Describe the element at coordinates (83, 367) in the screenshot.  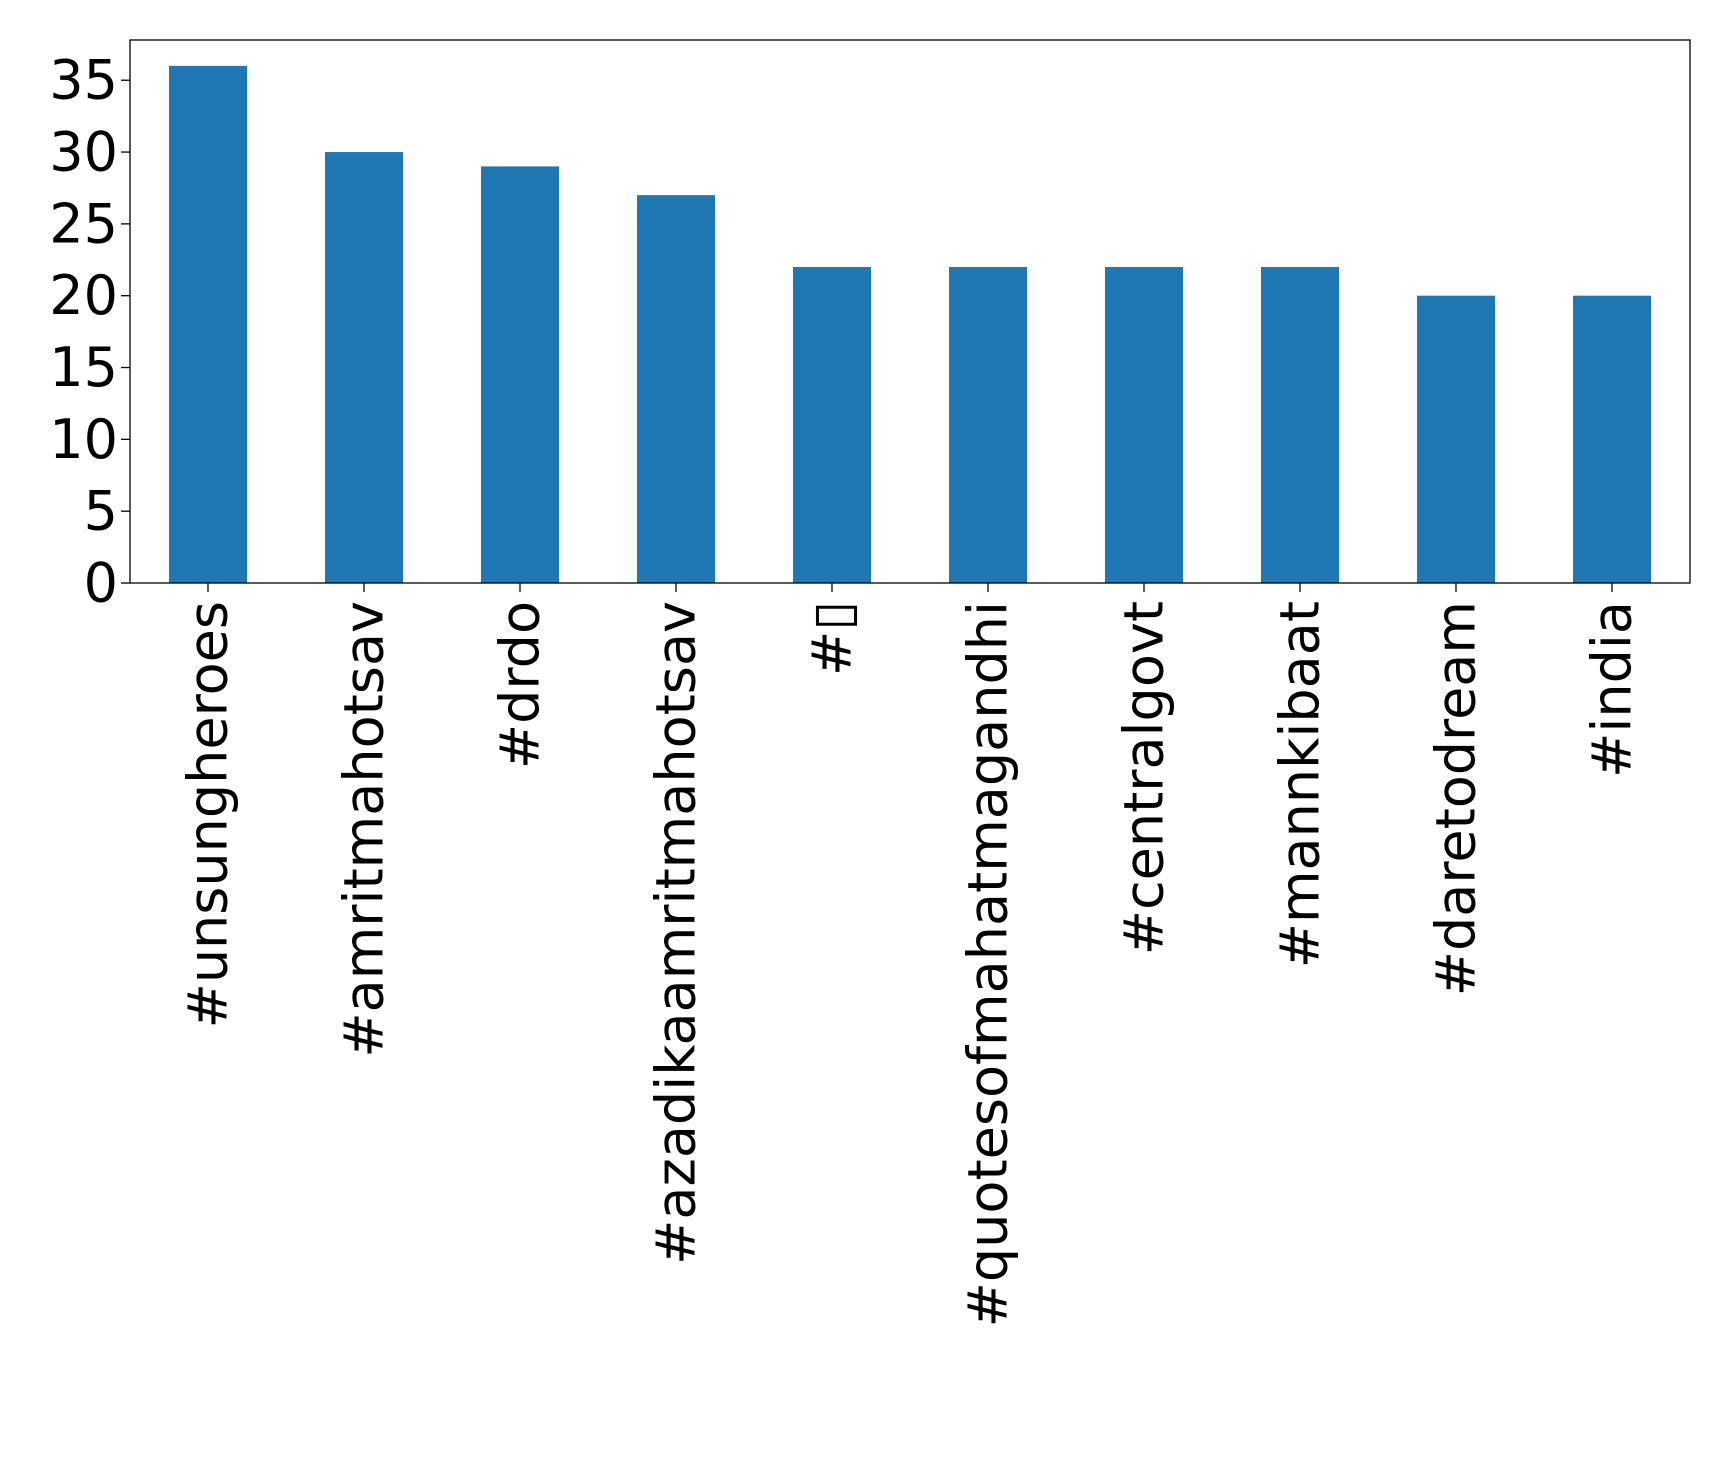
I see `y-tick-label: 15` at that location.